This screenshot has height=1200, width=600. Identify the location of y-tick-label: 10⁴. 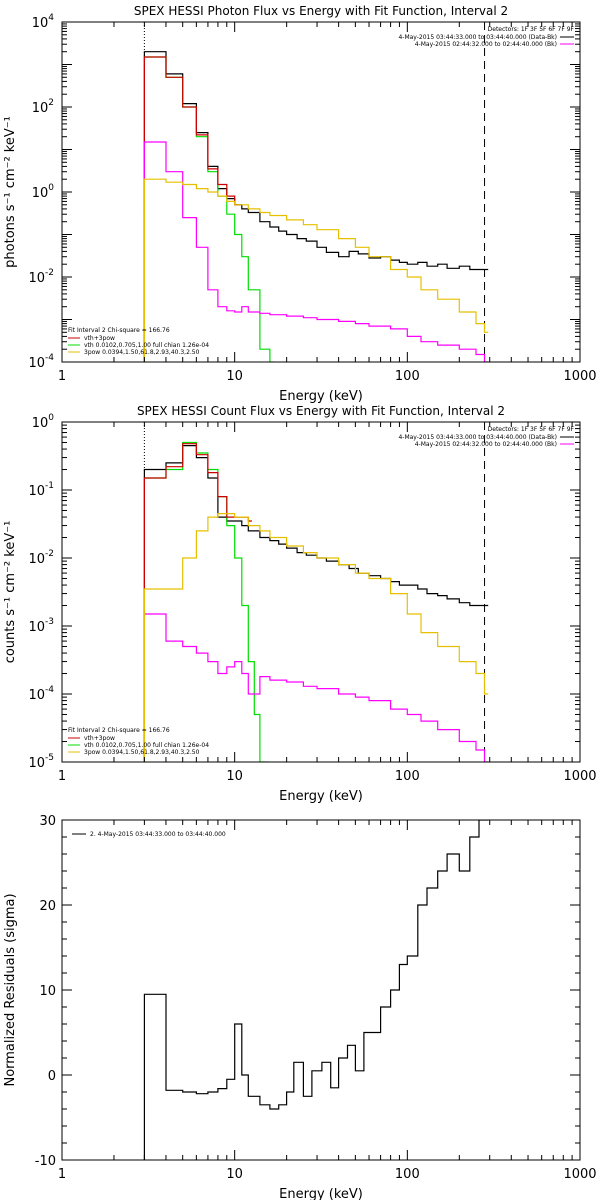
(43, 22).